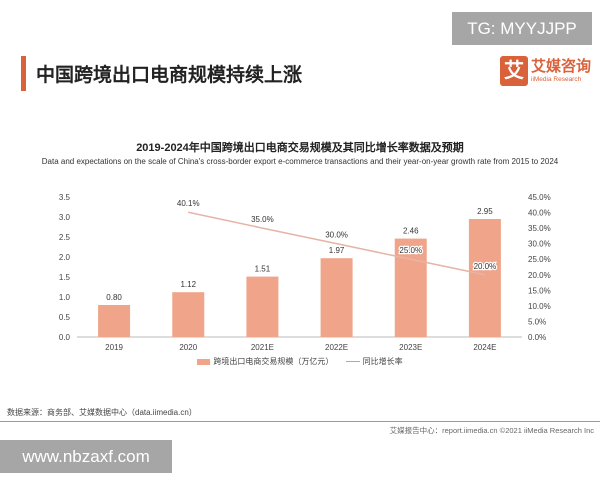 The width and height of the screenshot is (600, 480). I want to click on x-tick-label: 2024E, so click(484, 347).